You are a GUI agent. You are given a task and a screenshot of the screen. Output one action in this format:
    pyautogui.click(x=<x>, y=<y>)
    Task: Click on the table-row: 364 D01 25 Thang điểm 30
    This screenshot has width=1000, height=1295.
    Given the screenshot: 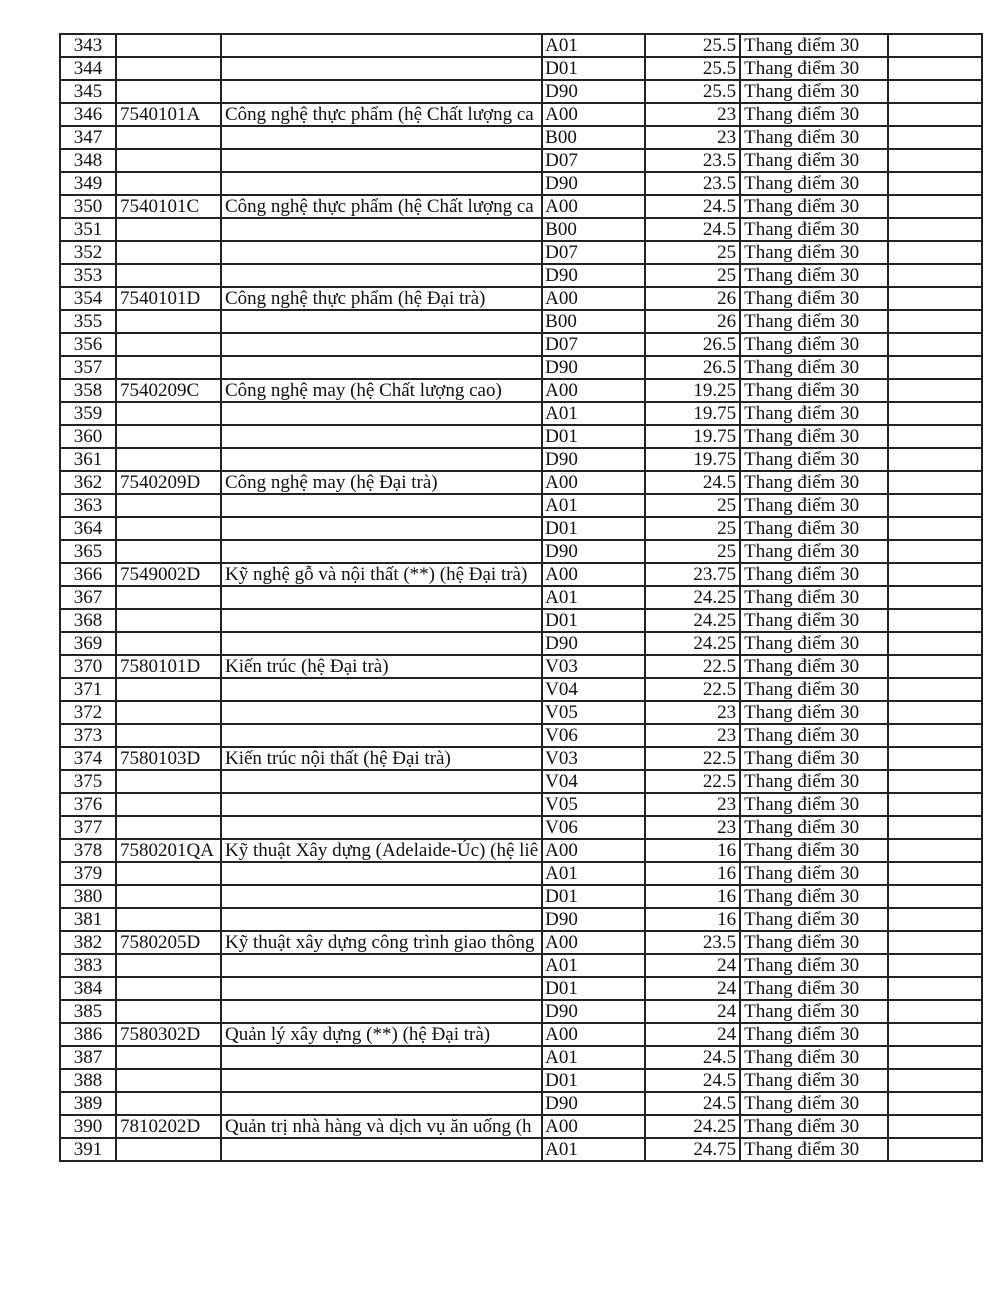 What is the action you would take?
    pyautogui.click(x=521, y=528)
    